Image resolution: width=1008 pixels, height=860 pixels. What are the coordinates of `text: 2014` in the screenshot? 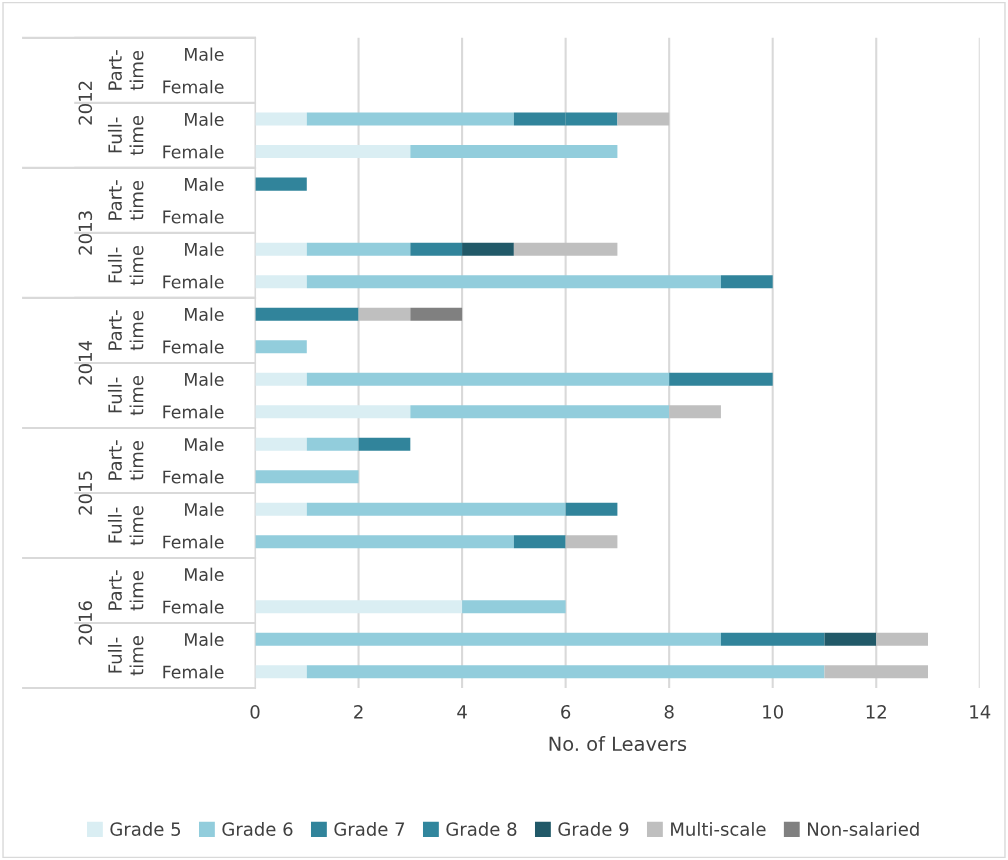 It's located at (85, 362).